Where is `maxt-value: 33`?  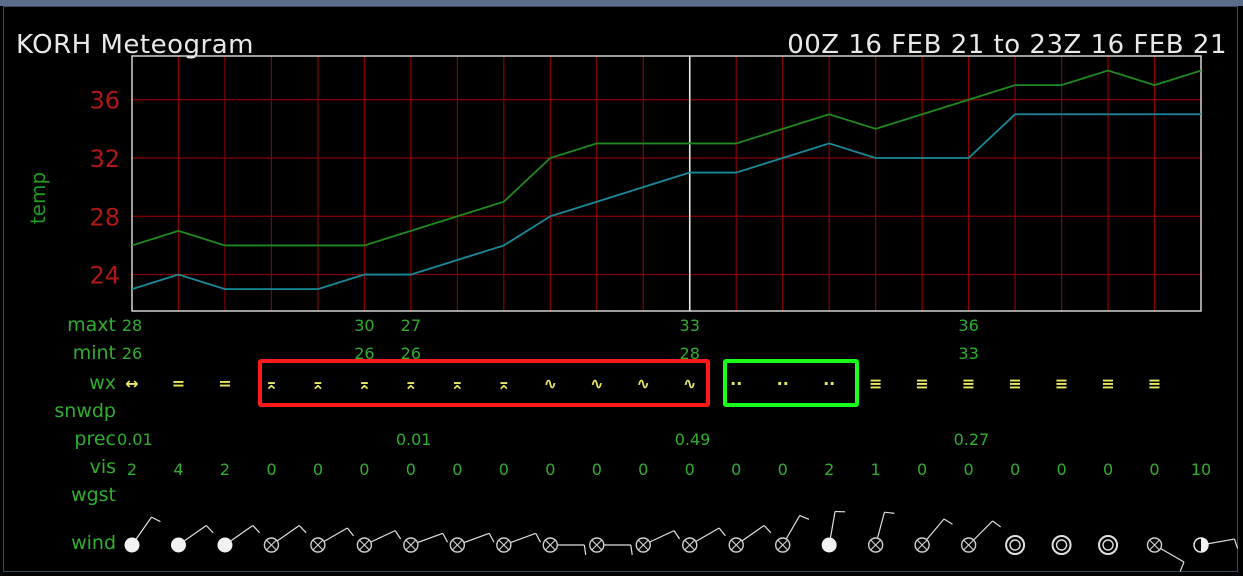
maxt-value: 33 is located at coordinates (689, 325).